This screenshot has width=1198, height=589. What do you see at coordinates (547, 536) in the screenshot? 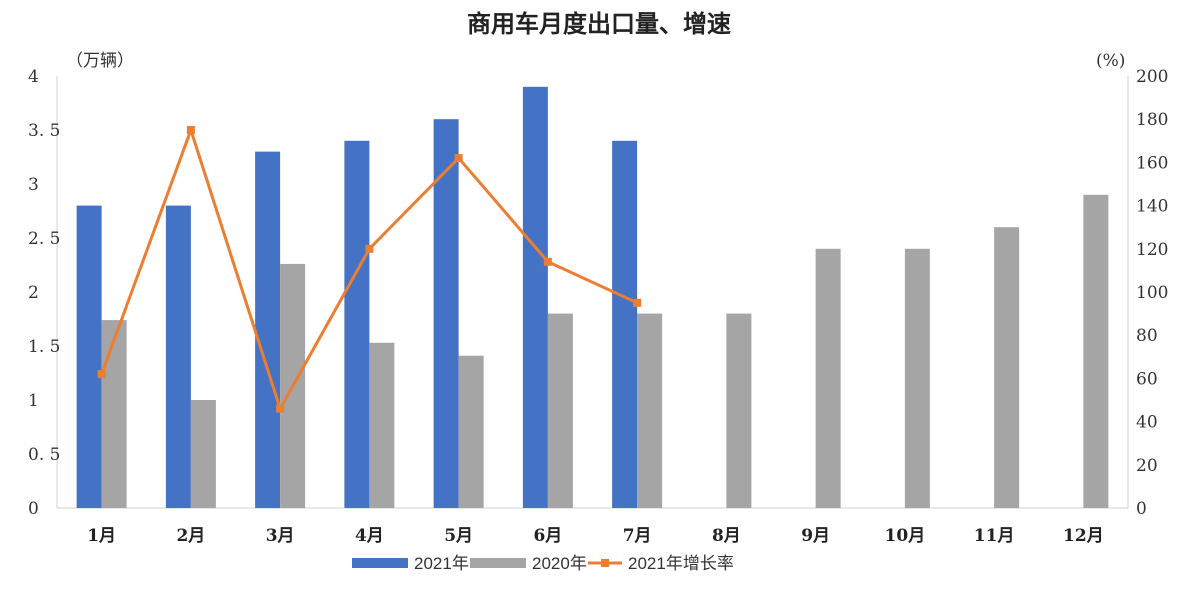
I see `x-tick-label: 6月` at bounding box center [547, 536].